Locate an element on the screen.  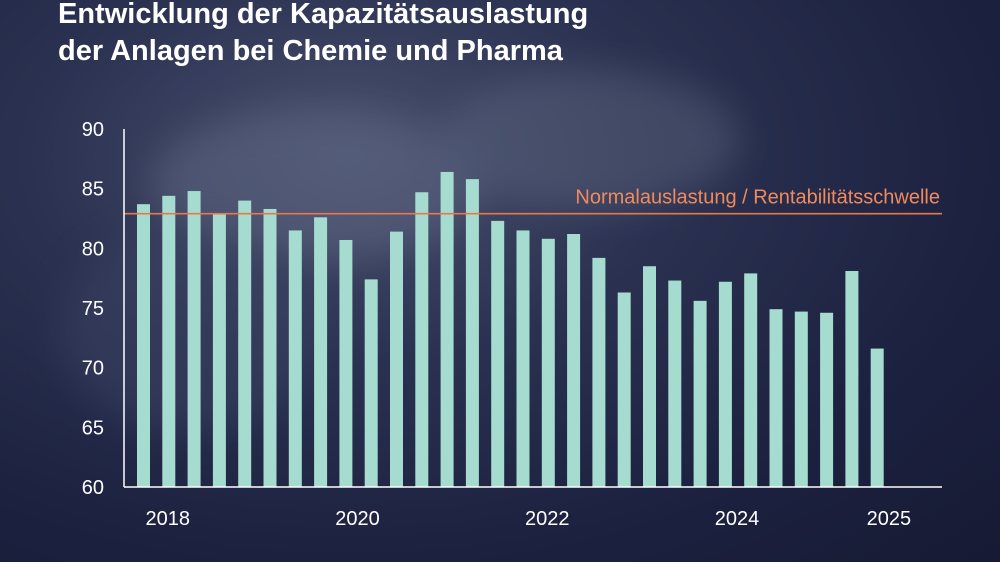
y-tick-label: 65 is located at coordinates (93, 428).